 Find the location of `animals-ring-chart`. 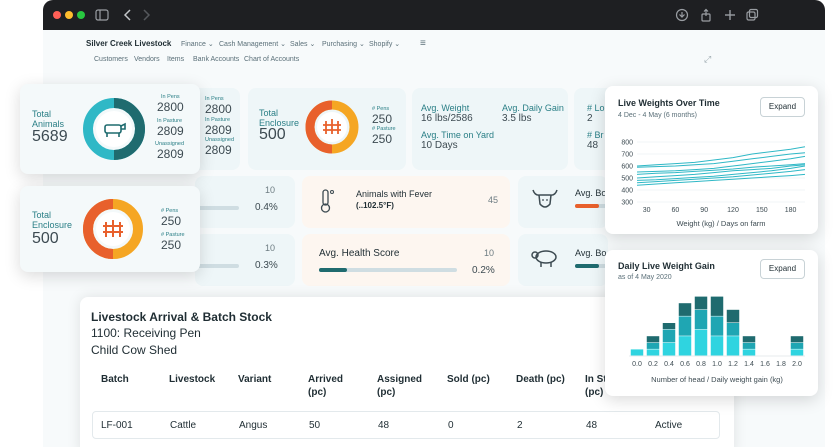

animals-ring-chart is located at coordinates (114, 129).